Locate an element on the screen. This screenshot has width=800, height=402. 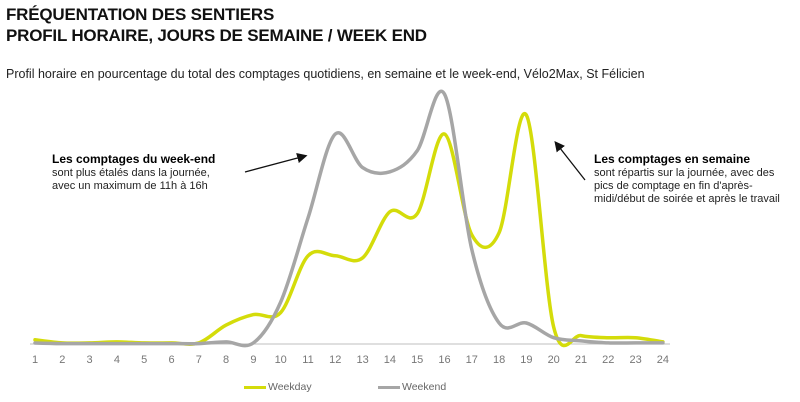
x-tick-label: 9 is located at coordinates (253, 360).